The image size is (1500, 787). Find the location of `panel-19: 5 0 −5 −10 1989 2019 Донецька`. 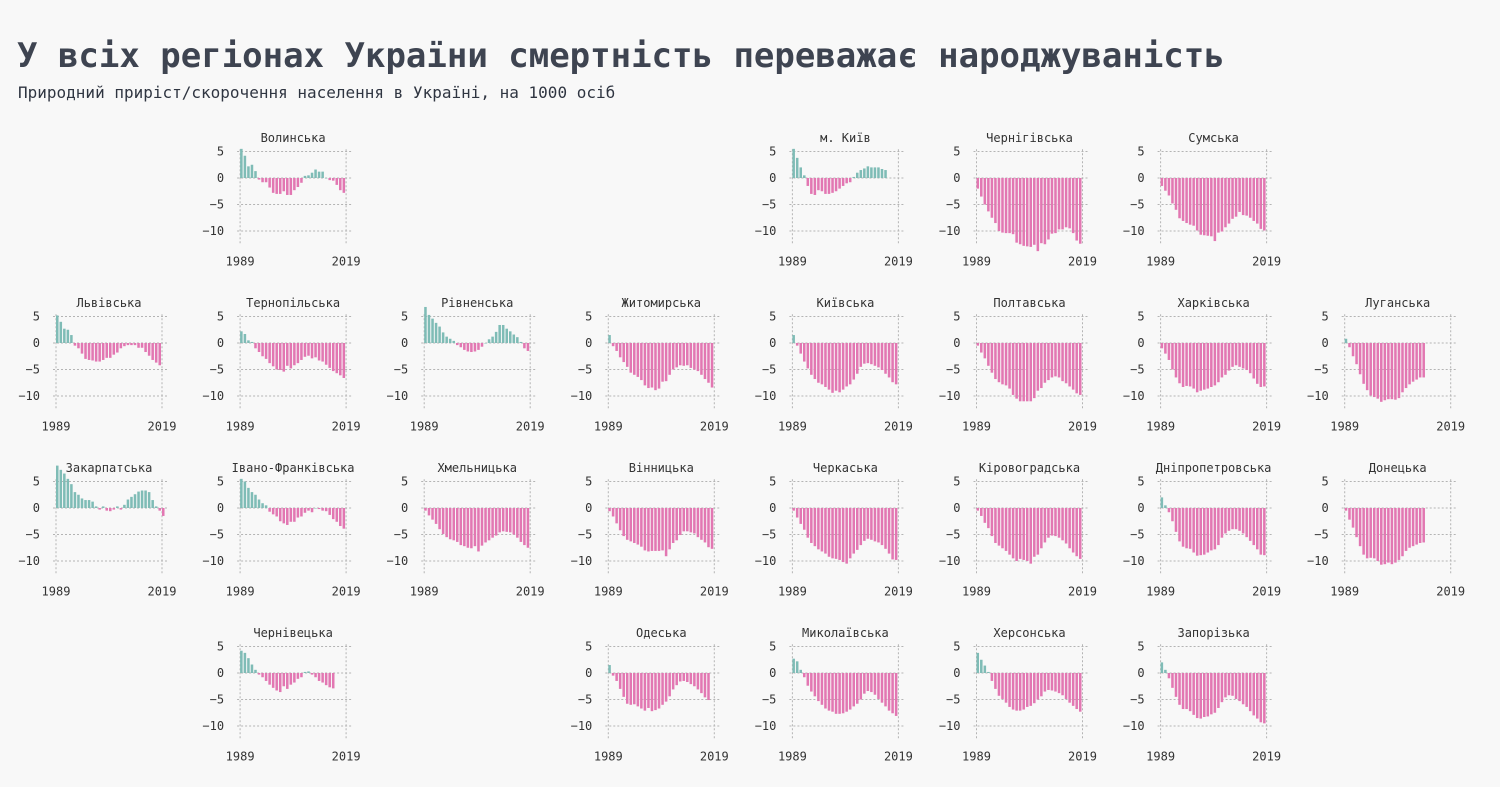

panel-19: 5 0 −5 −10 1989 2019 Донецька is located at coordinates (1386, 529).